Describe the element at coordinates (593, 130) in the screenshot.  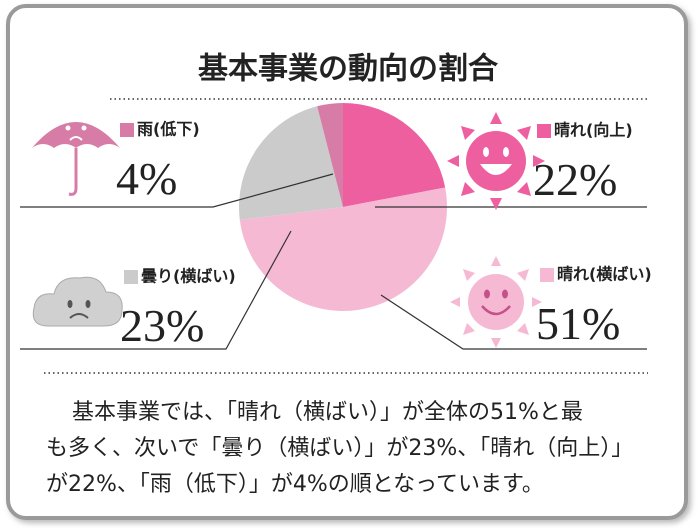
I see `legend-label: 晴れ(向上)` at that location.